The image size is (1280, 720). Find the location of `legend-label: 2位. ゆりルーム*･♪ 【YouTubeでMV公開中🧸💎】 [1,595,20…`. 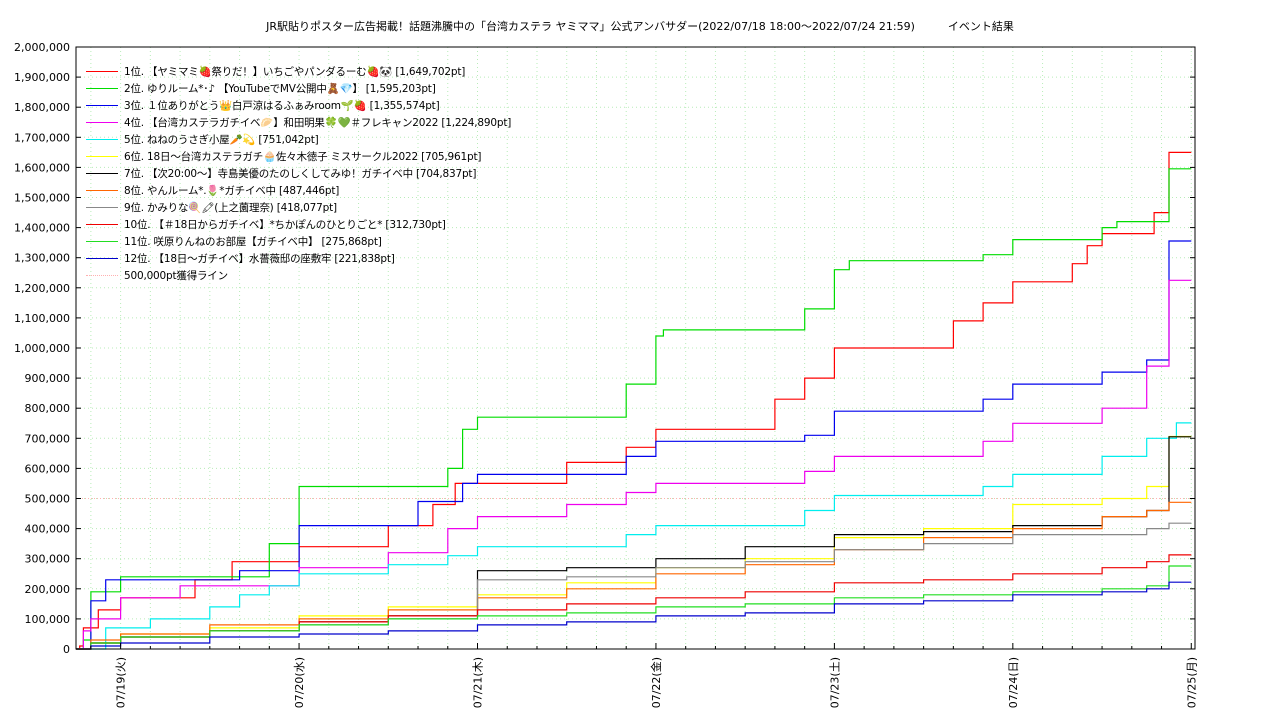

legend-label: 2位. ゆりルーム*･♪ 【YouTubeでMV公開中🧸💎】 [1,595,20… is located at coordinates (280, 89).